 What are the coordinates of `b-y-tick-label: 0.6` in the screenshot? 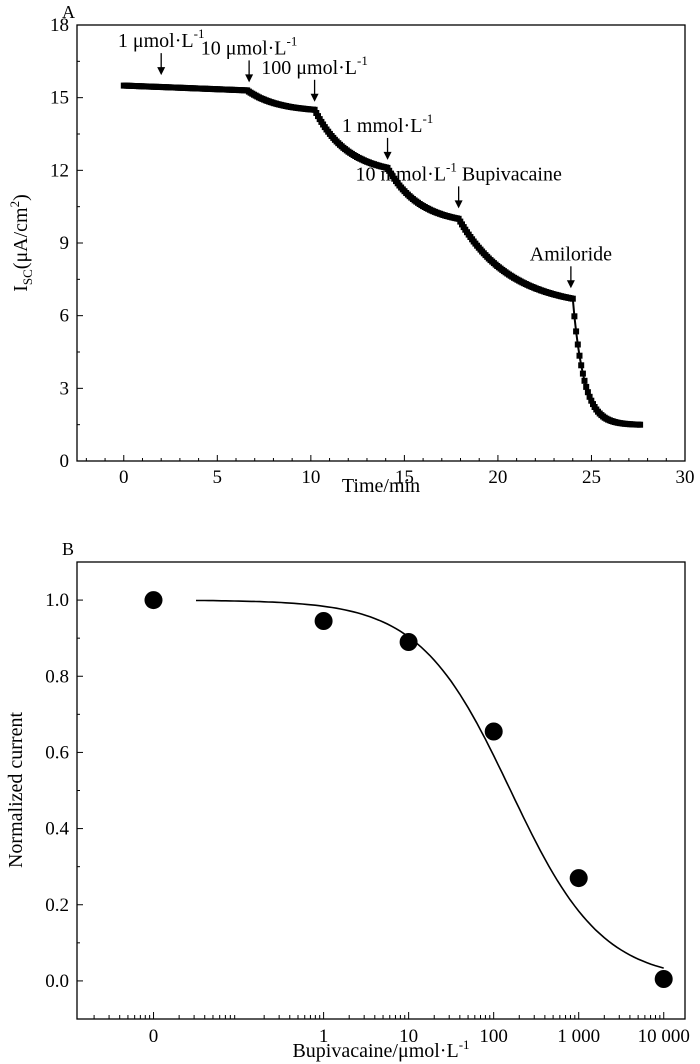 It's located at (57, 752).